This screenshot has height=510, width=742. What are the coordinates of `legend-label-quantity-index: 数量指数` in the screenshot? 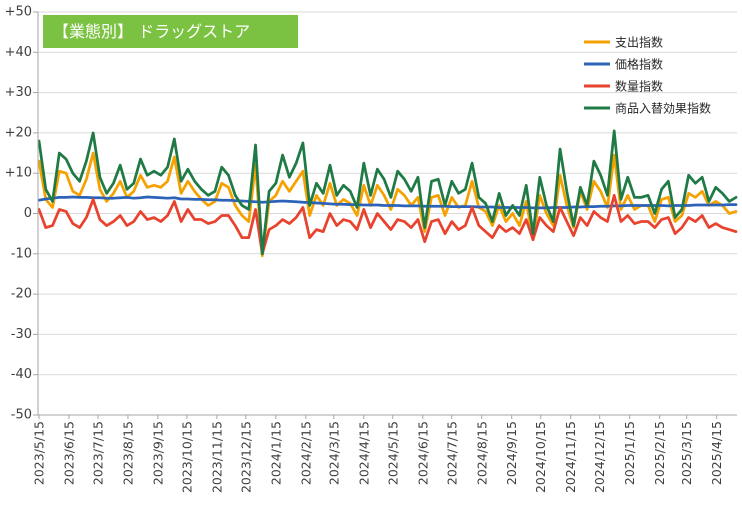 It's located at (639, 86).